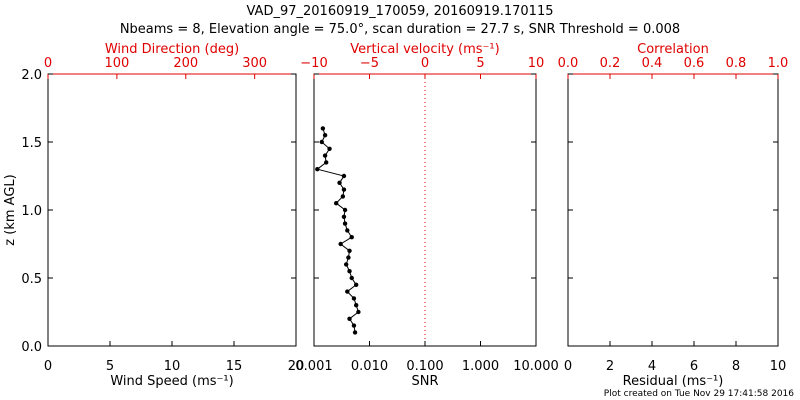  I want to click on x-top-tick-label: 10, so click(536, 63).